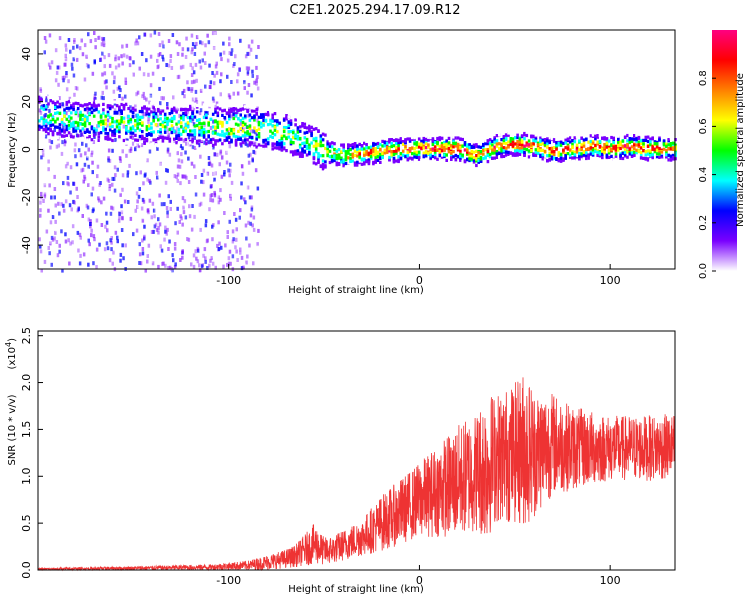 The image size is (750, 600). I want to click on colorbar-tick-label: 0.8, so click(703, 78).